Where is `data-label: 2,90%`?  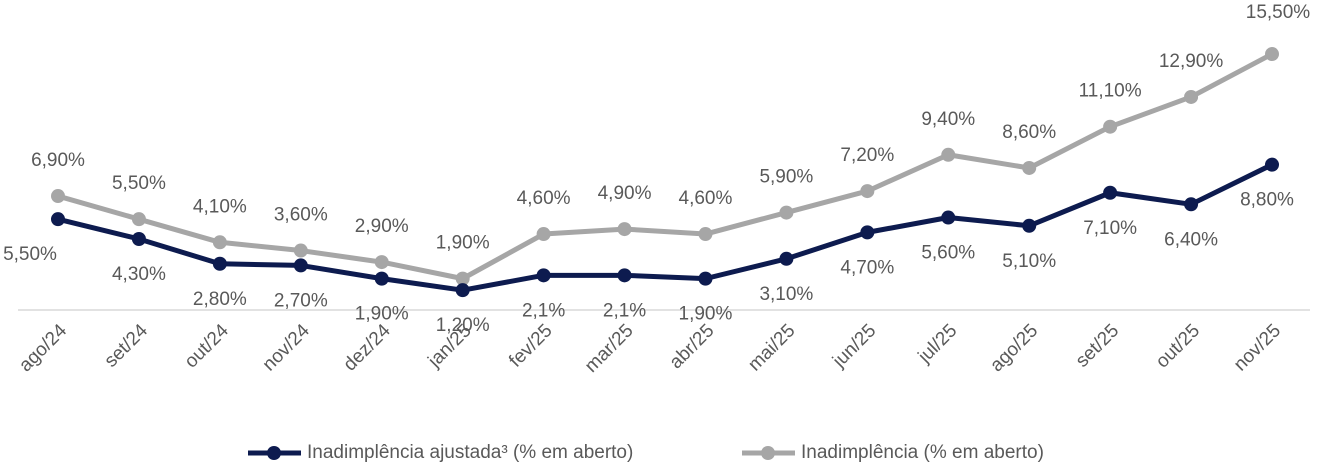 data-label: 2,90% is located at coordinates (382, 226).